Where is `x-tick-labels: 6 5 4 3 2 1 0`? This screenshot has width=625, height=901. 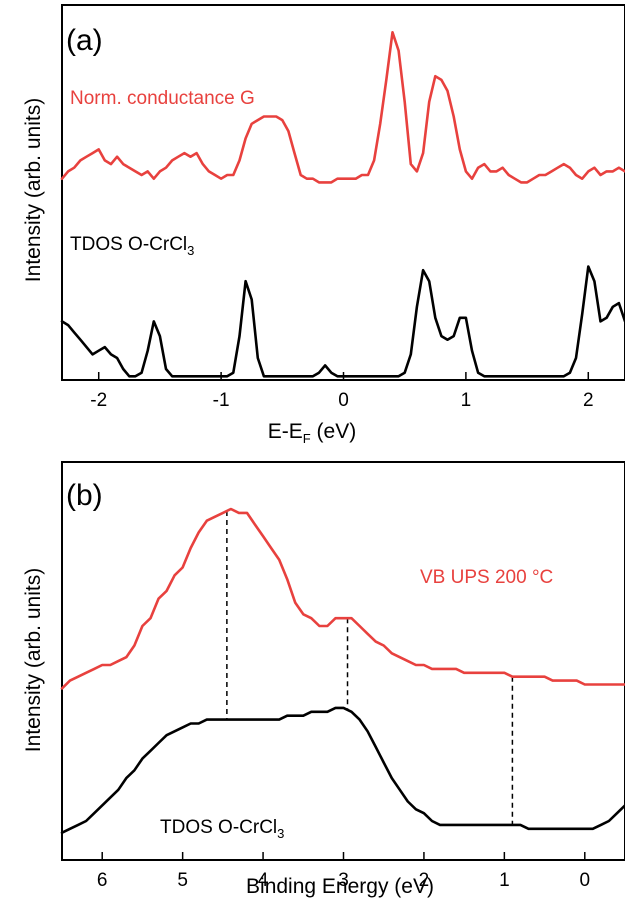 x-tick-labels: 6 5 4 3 2 1 0 is located at coordinates (343, 880).